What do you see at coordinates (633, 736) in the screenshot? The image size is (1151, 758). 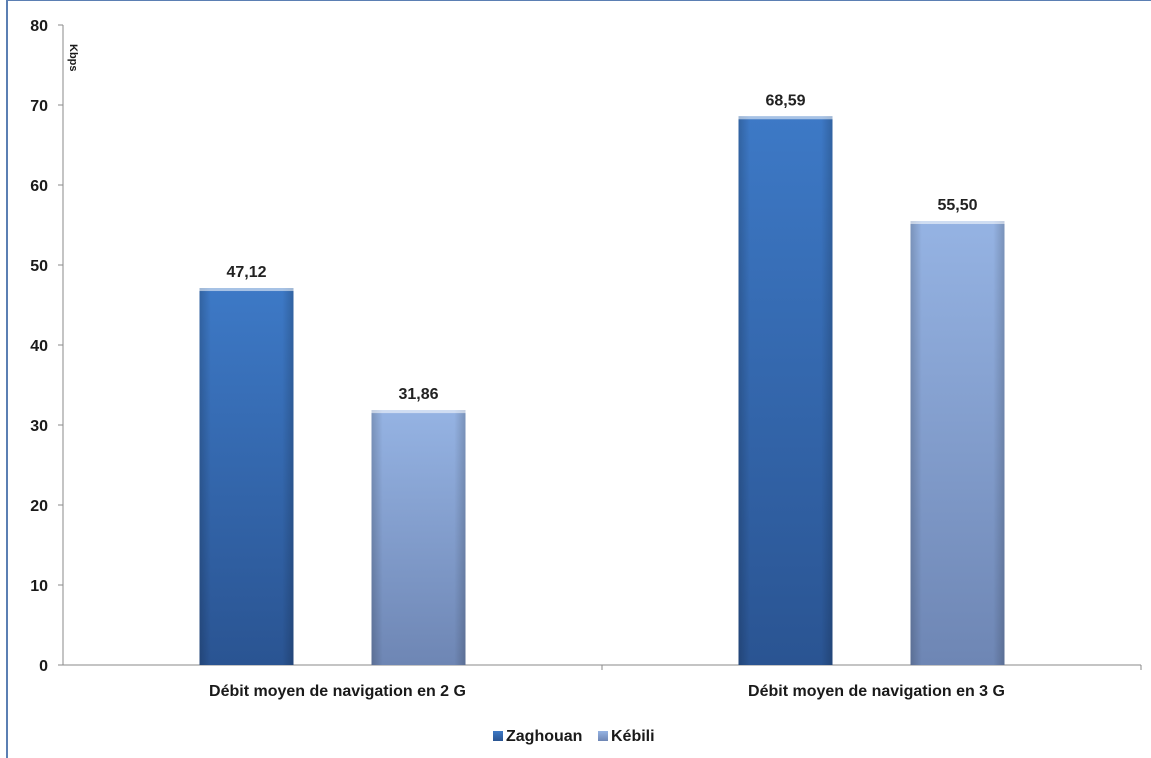 I see `legend-label: Kébili` at bounding box center [633, 736].